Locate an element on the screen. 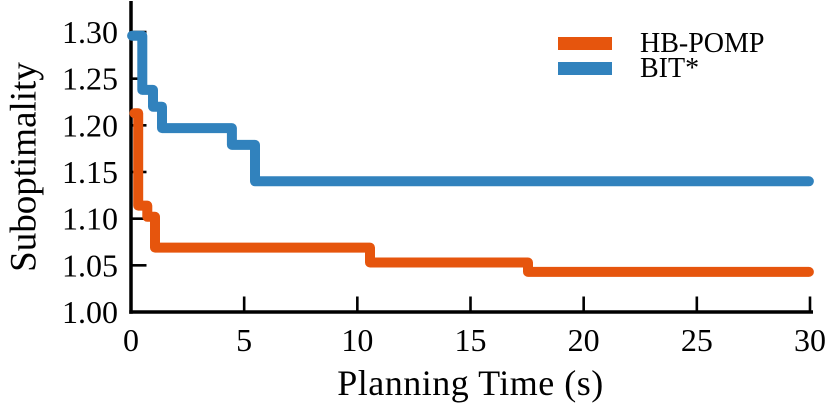  y-tick-label: 1.25 is located at coordinates (90, 79).